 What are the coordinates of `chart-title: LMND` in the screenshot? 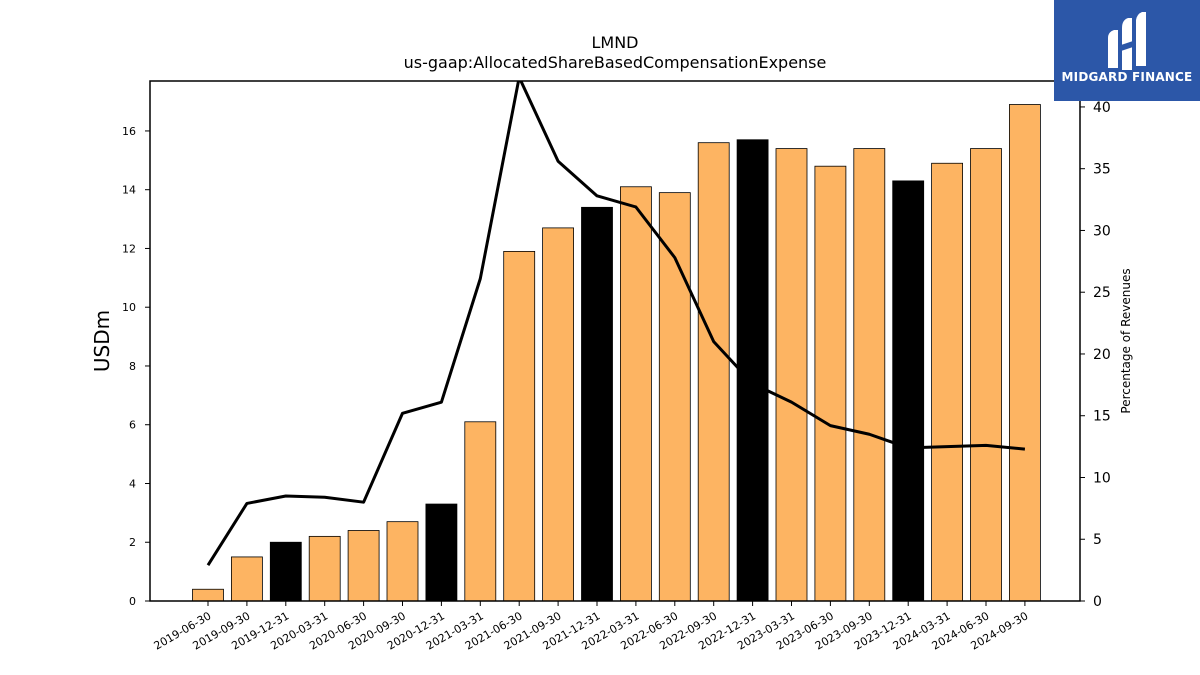 It's located at (614, 42).